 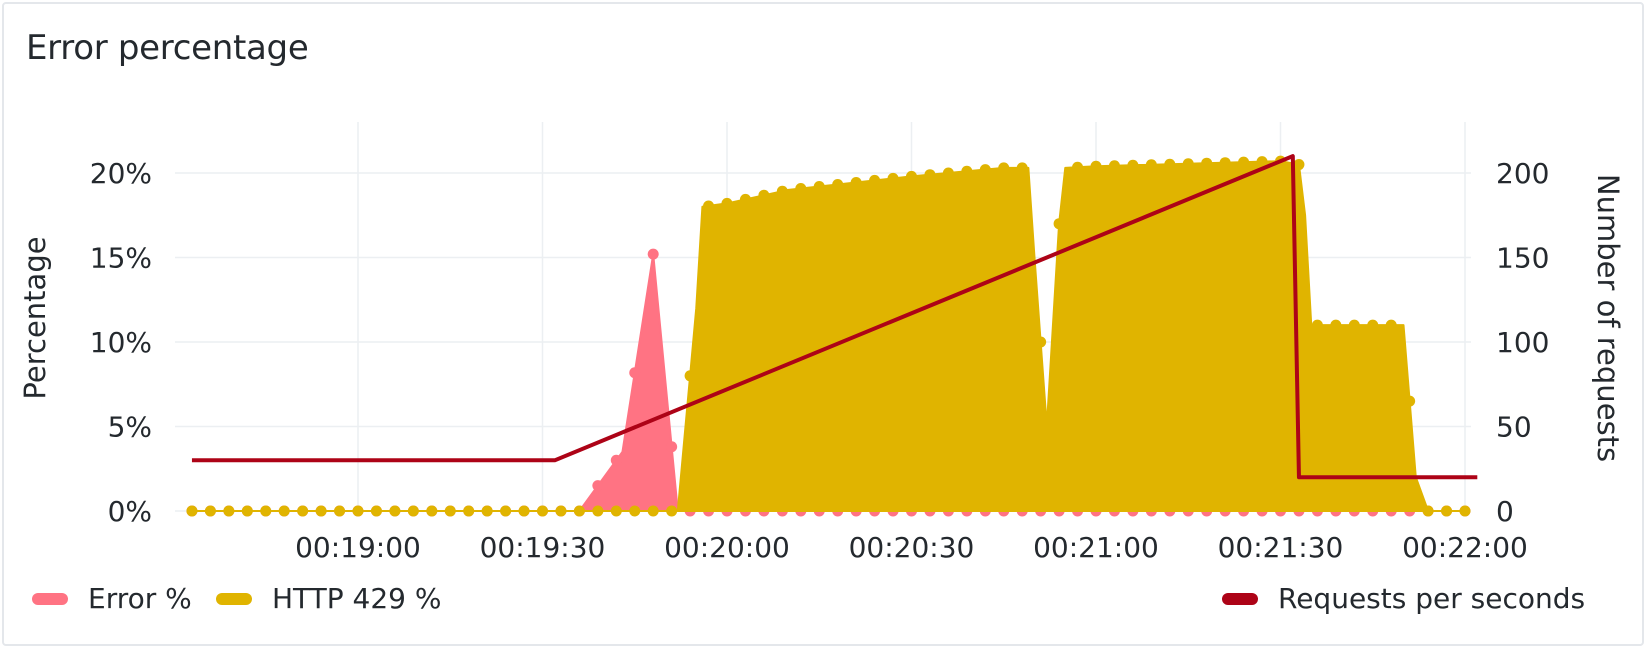 I want to click on y-right-tick-label: 50, so click(x=1514, y=427).